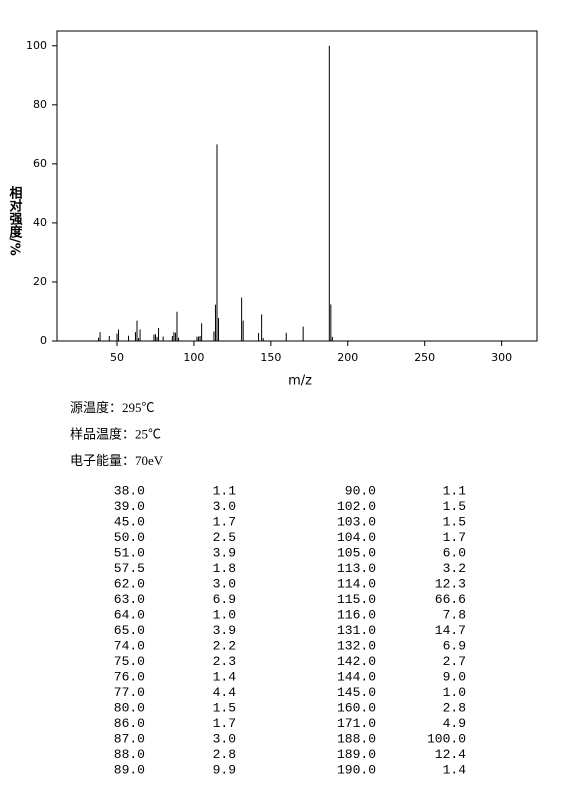 The width and height of the screenshot is (570, 812). I want to click on table-mz: 74.0, so click(129, 645).